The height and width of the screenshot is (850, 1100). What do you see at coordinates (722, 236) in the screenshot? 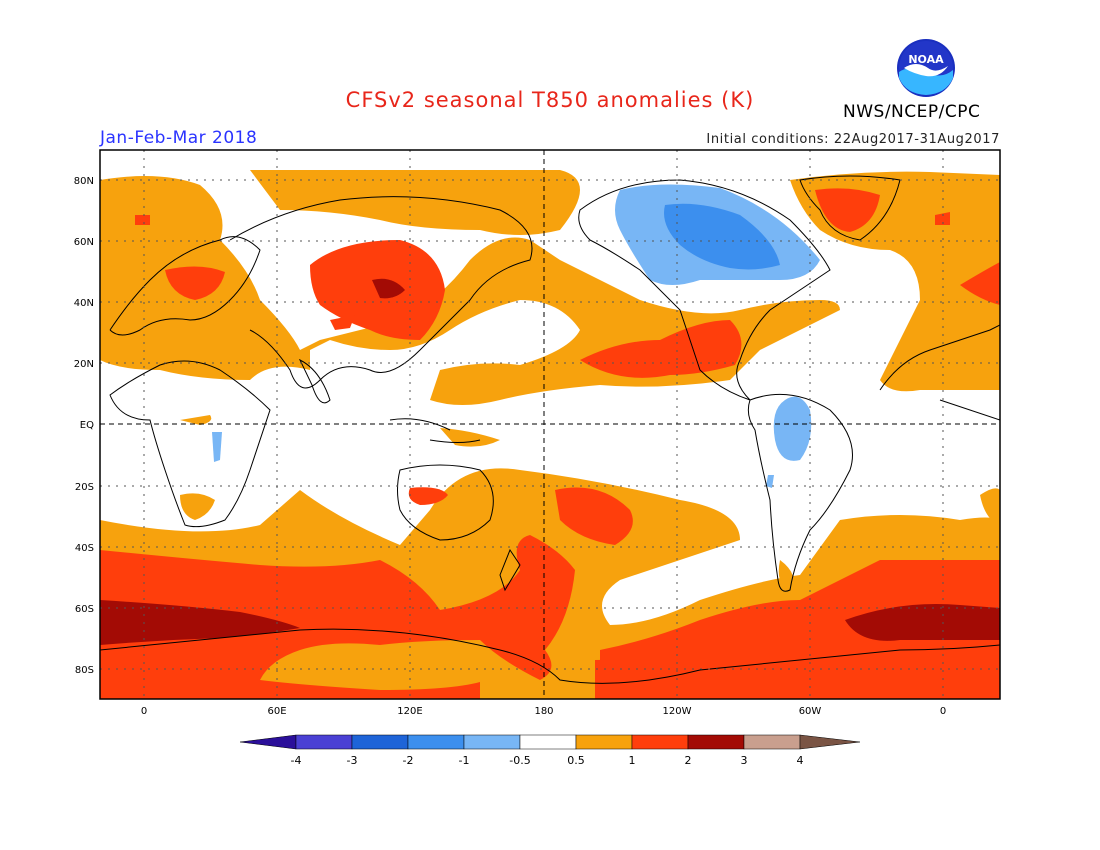
I see `moderate-cool-anomaly` at bounding box center [722, 236].